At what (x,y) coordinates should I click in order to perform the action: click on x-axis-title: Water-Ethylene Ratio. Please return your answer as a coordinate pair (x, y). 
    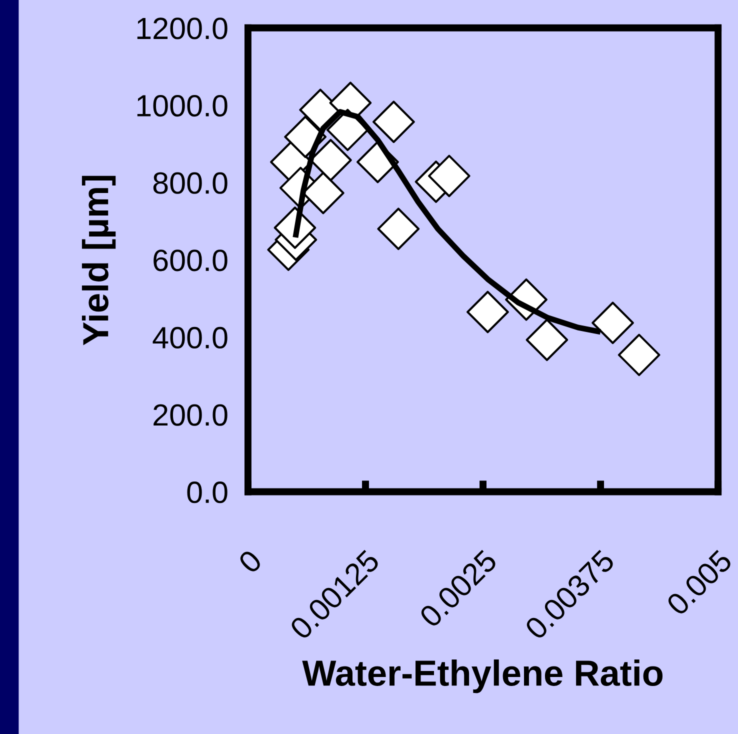
    Looking at the image, I should click on (482, 676).